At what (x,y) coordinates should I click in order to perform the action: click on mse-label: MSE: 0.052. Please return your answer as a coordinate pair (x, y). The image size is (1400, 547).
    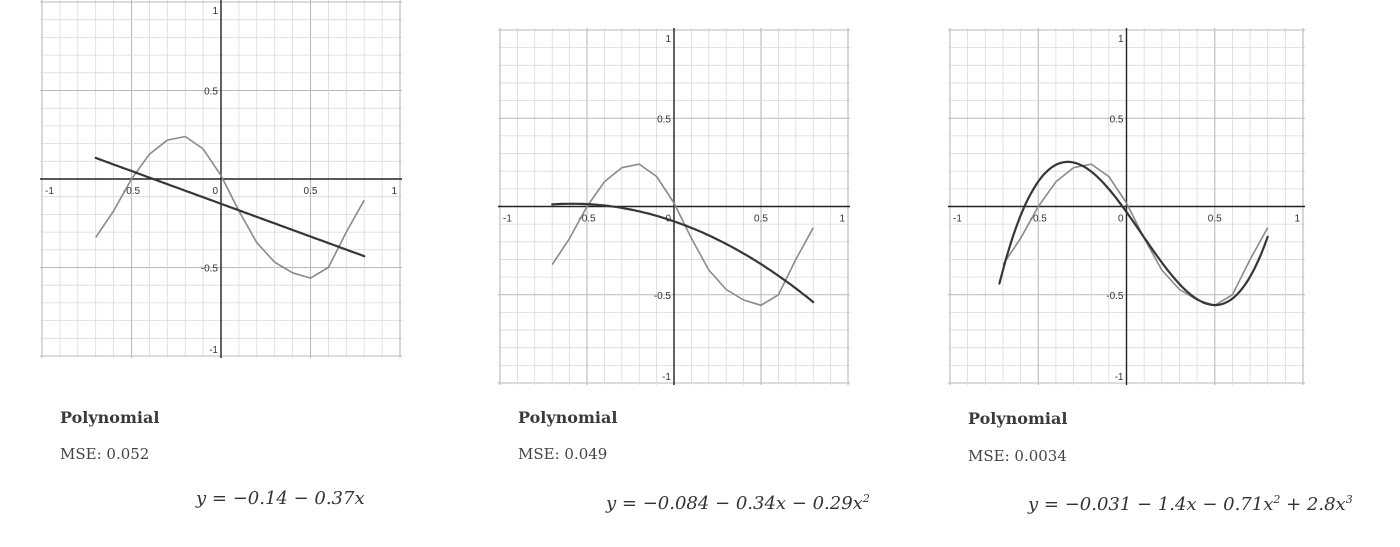
    Looking at the image, I should click on (105, 454).